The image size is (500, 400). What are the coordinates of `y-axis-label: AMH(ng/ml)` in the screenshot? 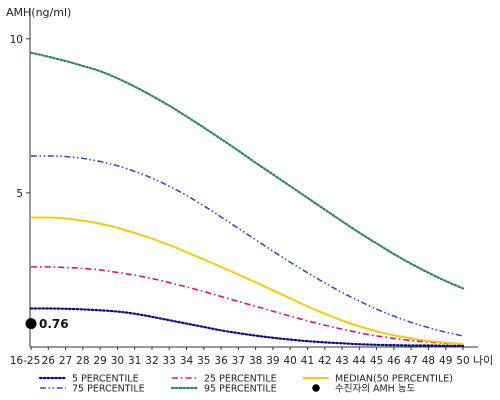 It's located at (38, 12).